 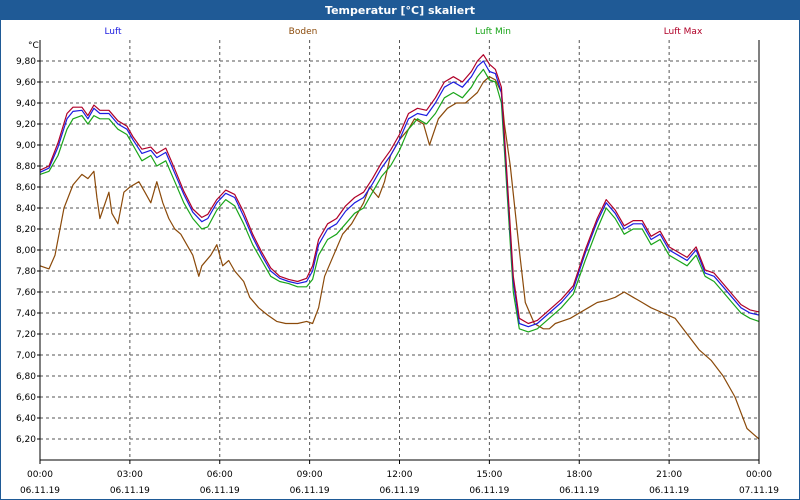 What do you see at coordinates (26, 356) in the screenshot?
I see `y-tick-label: 7,00` at bounding box center [26, 356].